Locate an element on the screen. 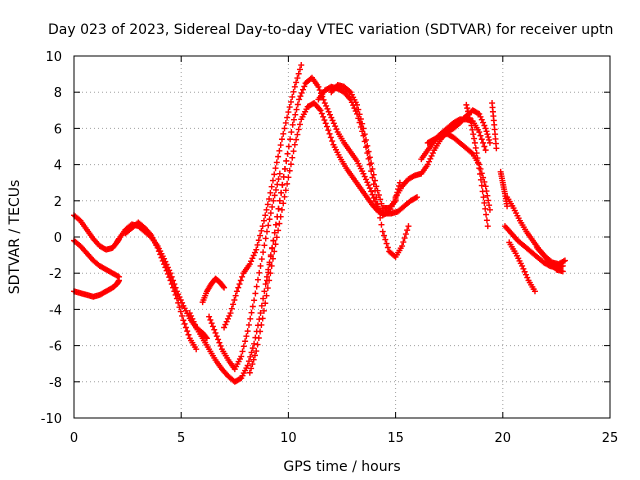  y-tick-label: 4 is located at coordinates (58, 166).